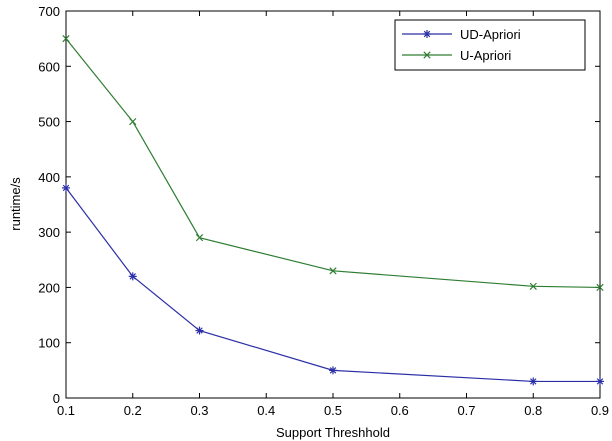 Image resolution: width=612 pixels, height=441 pixels. I want to click on legend: UD-Apriori U-Apriori, so click(490, 45).